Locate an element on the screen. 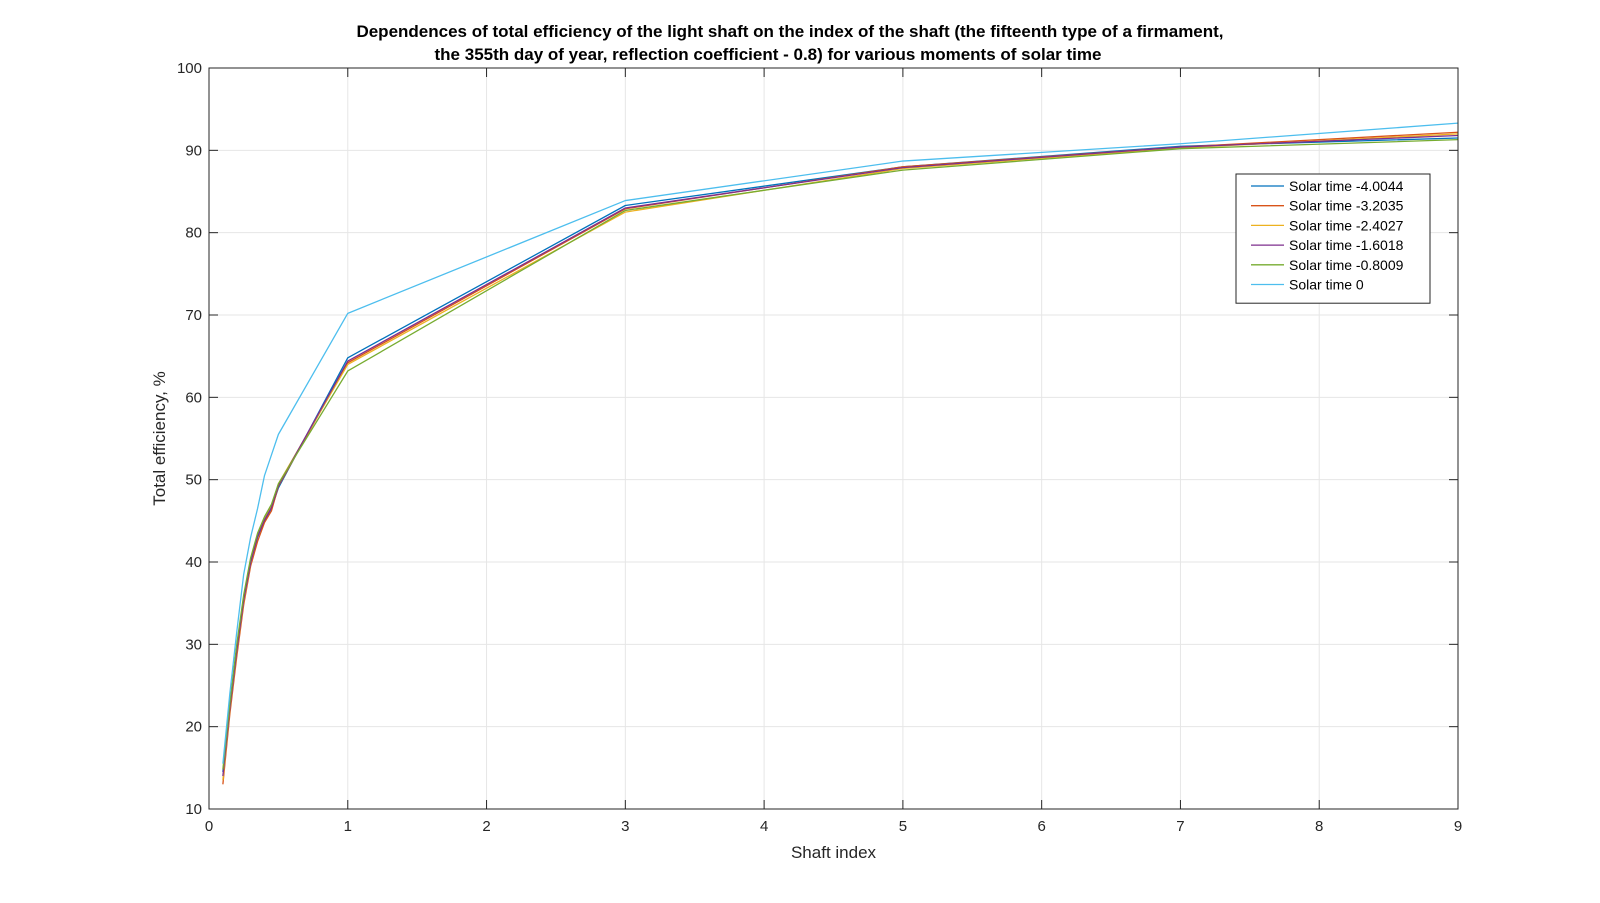 The height and width of the screenshot is (903, 1600). y-tick-label: 50 is located at coordinates (193, 480).